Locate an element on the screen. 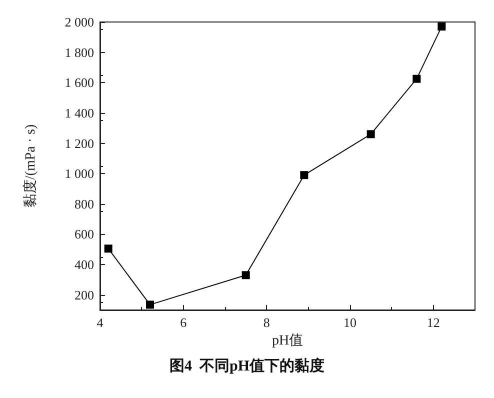 The width and height of the screenshot is (494, 398). y-tick-label: 1 800 is located at coordinates (79, 52).